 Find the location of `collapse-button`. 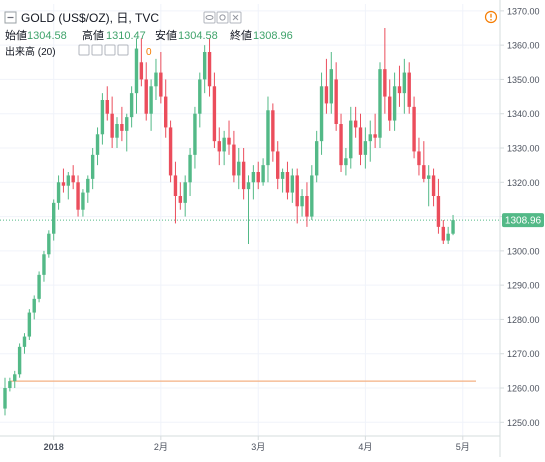

collapse-button is located at coordinates (10, 17).